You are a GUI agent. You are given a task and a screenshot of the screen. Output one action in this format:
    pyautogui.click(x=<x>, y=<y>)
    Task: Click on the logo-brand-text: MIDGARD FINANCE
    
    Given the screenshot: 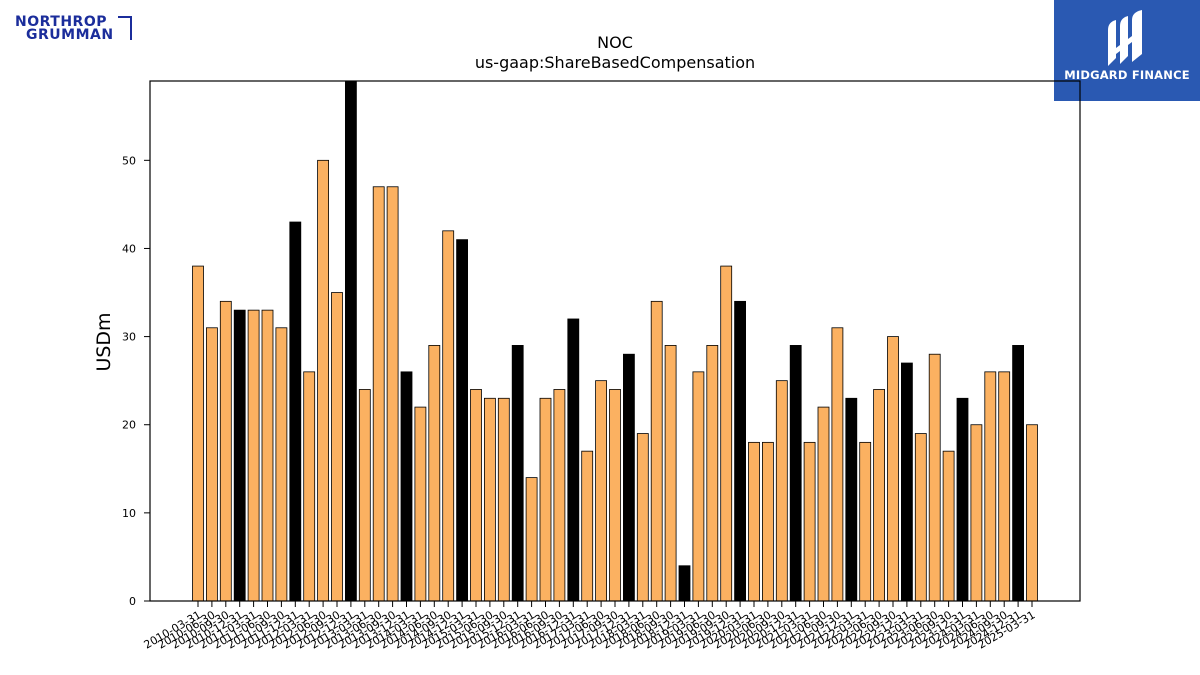 What is the action you would take?
    pyautogui.click(x=1127, y=75)
    